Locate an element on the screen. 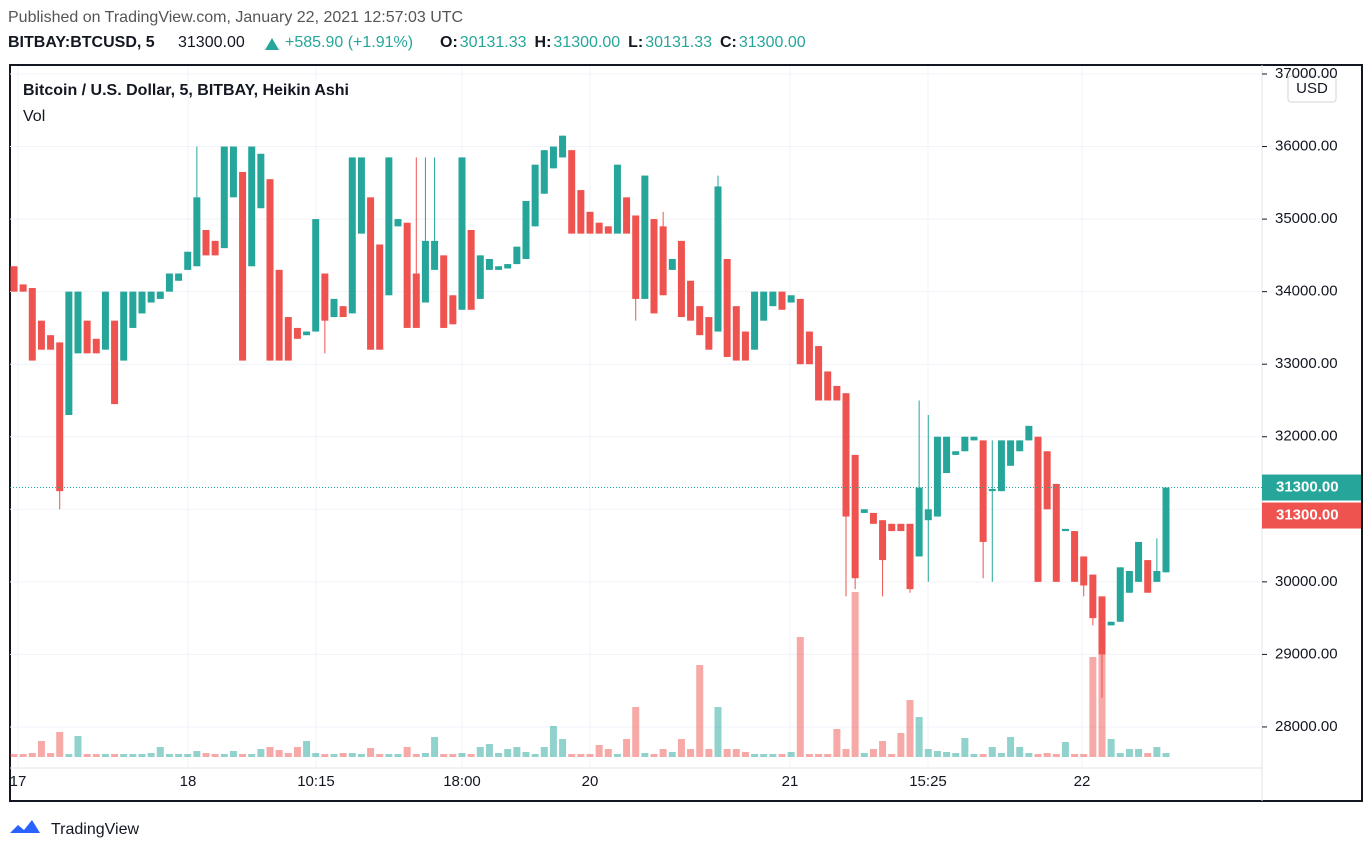 The height and width of the screenshot is (862, 1372). y-tick-label: 32000.00 is located at coordinates (1306, 436).